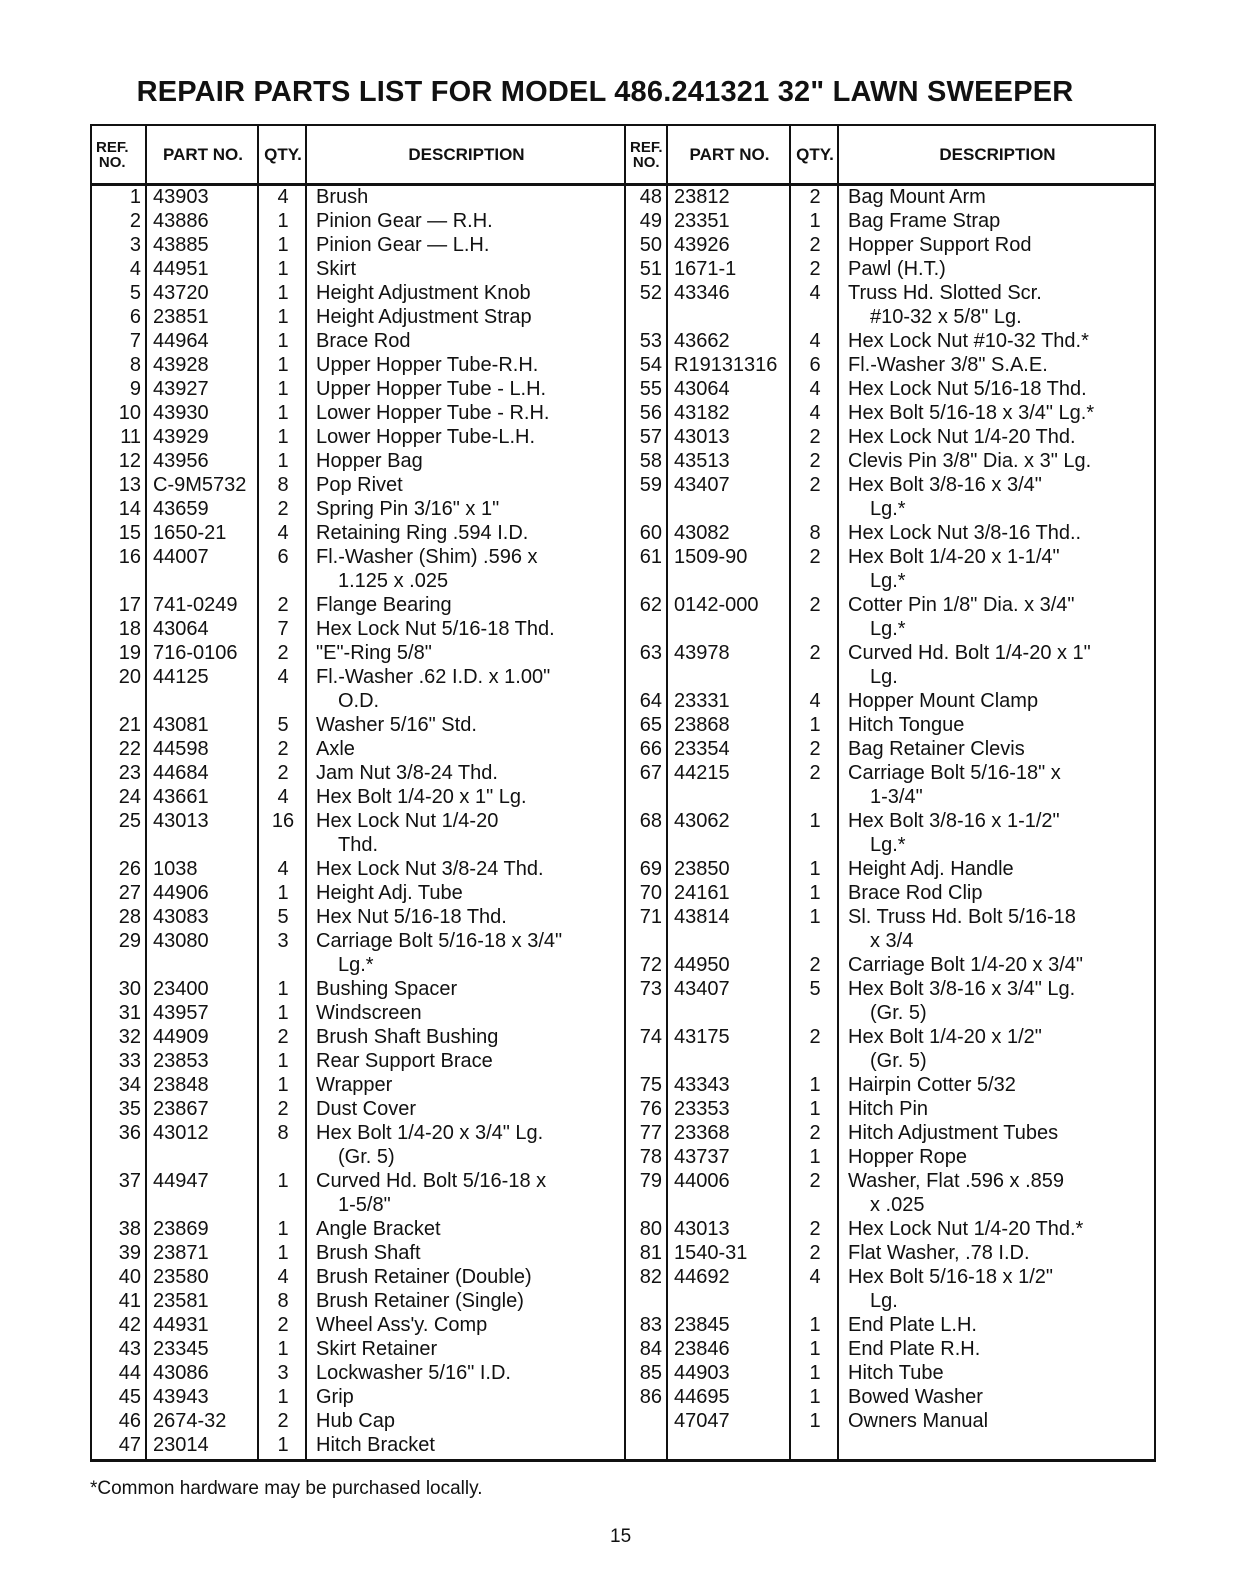  I want to click on table-row: 47 23014 1 Hitch Bracket, so click(359, 1445).